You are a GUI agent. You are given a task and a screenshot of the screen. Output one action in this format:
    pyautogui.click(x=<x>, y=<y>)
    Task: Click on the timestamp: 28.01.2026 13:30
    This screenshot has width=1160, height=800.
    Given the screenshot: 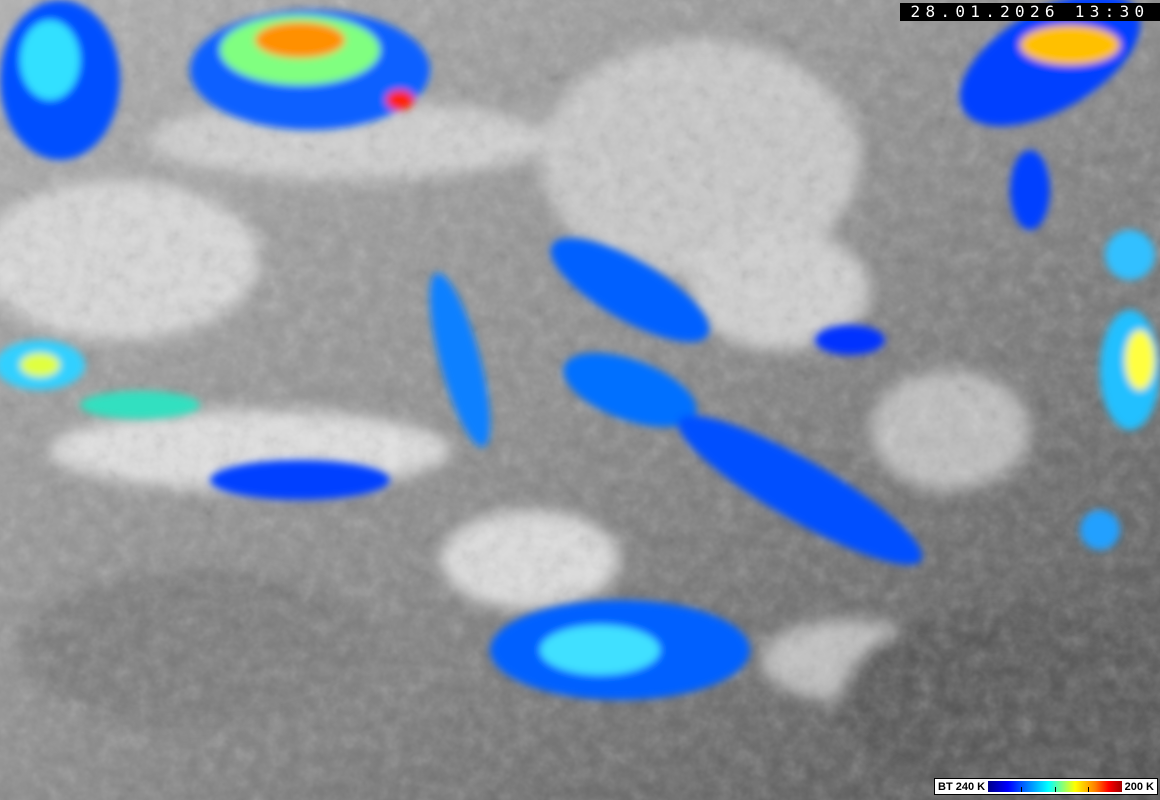 What is the action you would take?
    pyautogui.click(x=1030, y=12)
    